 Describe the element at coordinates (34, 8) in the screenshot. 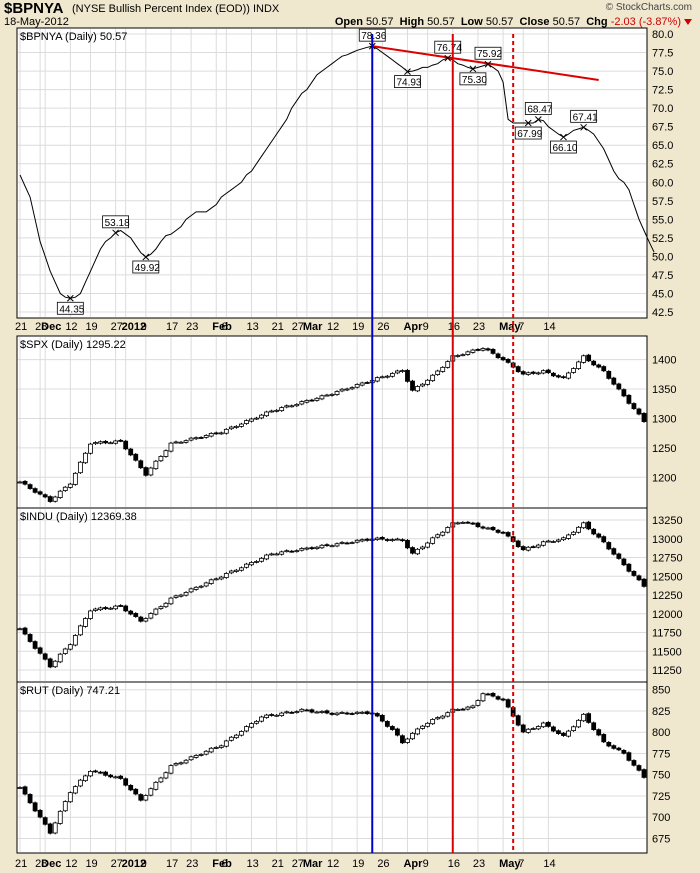

I see `symbol-title: $BPNYA` at that location.